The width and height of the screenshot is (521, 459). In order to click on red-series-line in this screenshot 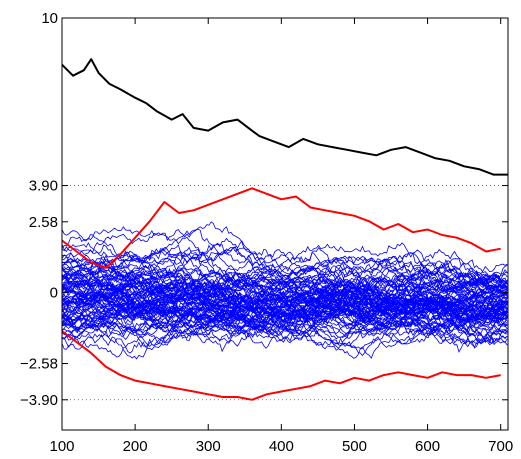, I will do `click(281, 365)`.